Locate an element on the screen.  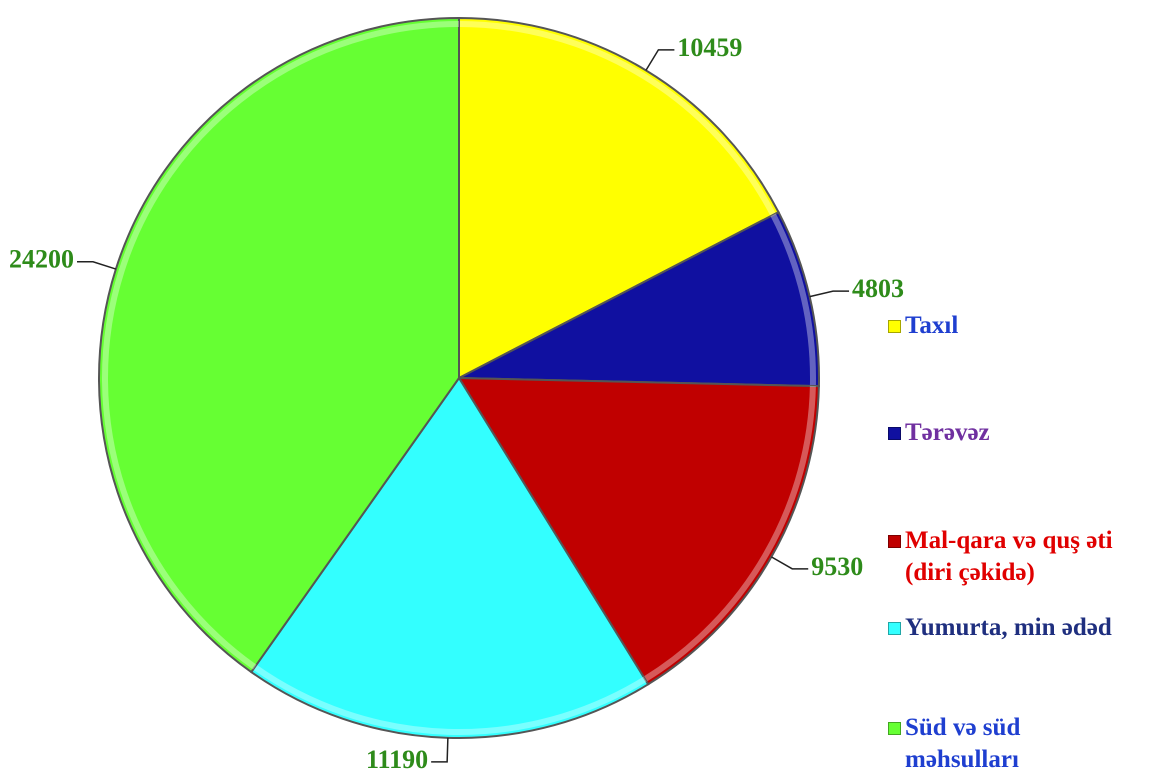
legend-item: Yumurta, min ədəd is located at coordinates (1013, 628).